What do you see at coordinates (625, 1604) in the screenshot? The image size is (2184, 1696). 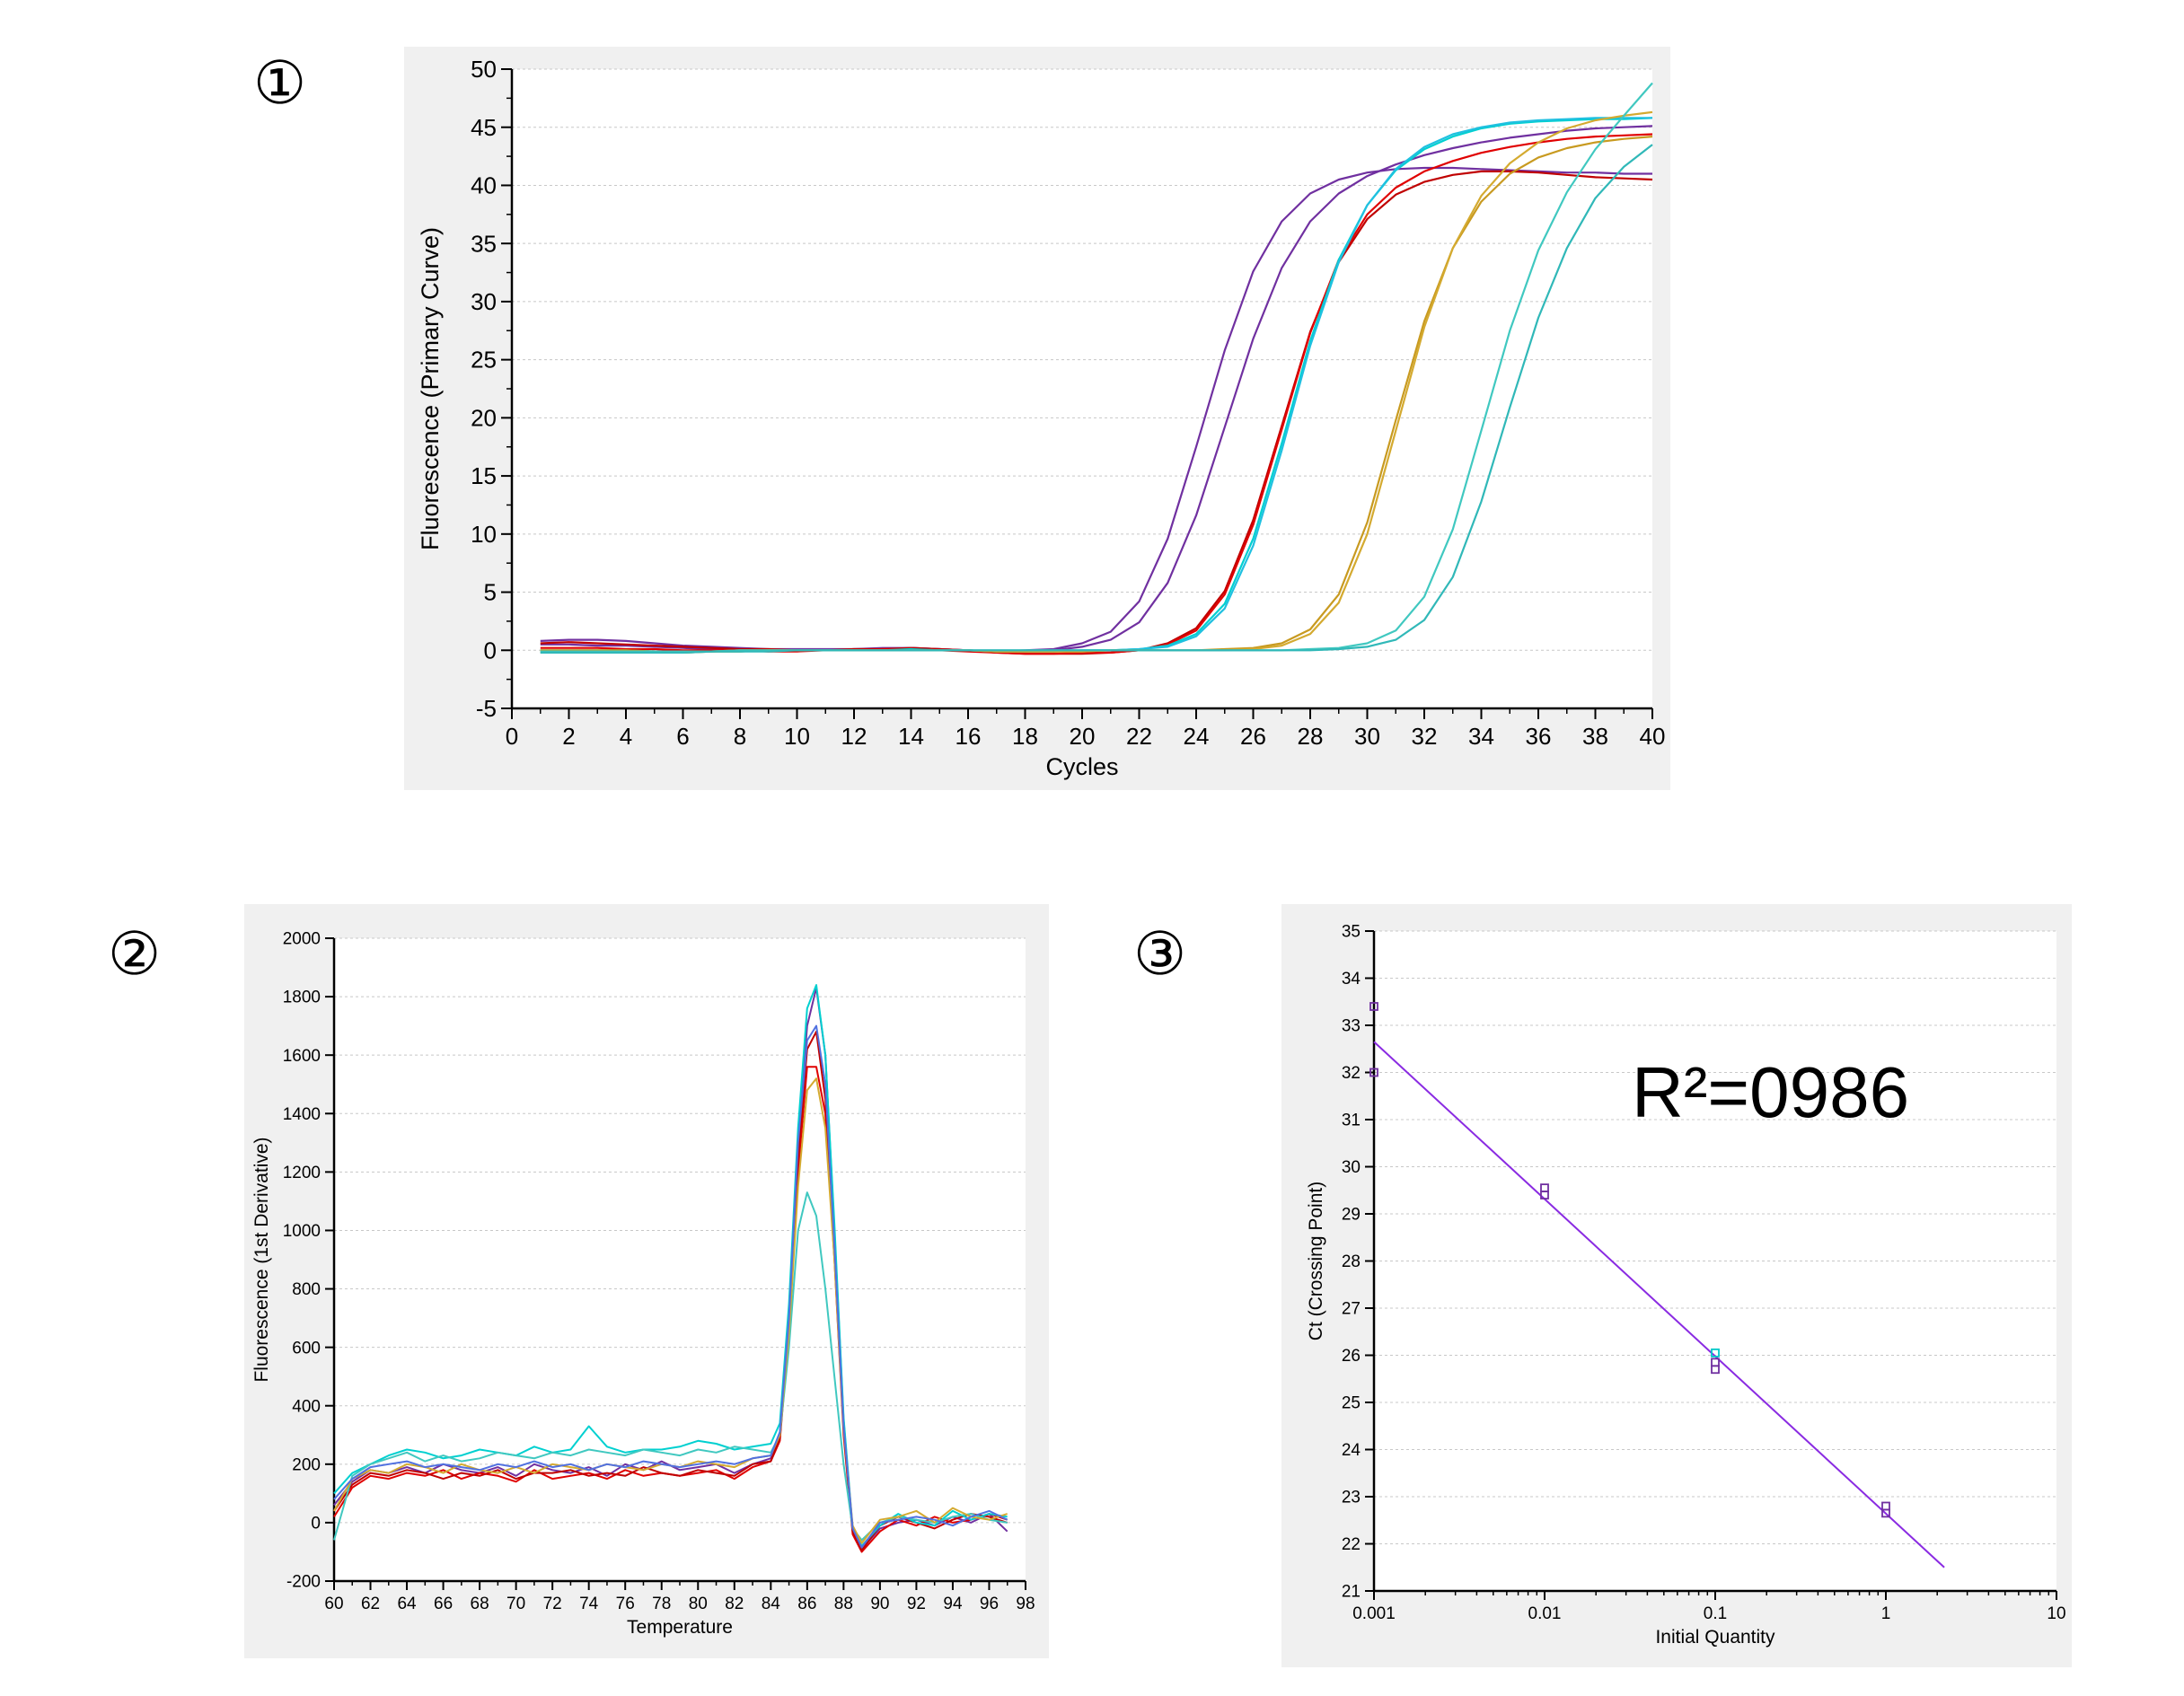 I see `x-tick-label: 76` at bounding box center [625, 1604].